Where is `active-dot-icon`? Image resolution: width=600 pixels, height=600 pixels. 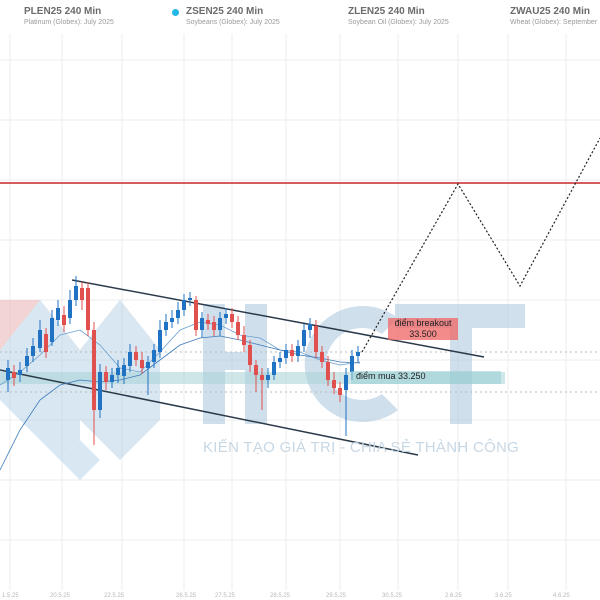 active-dot-icon is located at coordinates (175, 12).